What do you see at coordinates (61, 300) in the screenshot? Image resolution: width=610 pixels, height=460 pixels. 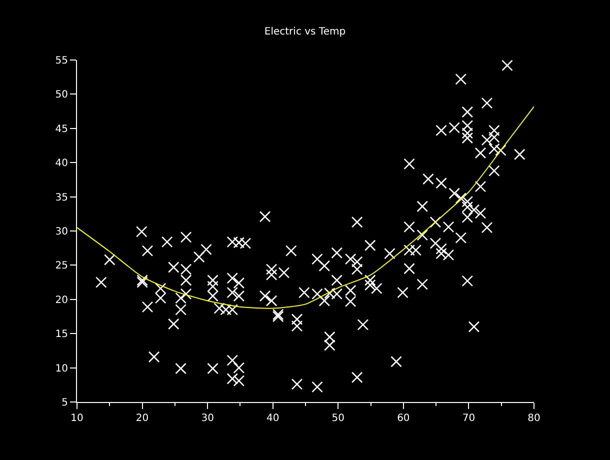 I see `y-tick-label: 20` at bounding box center [61, 300].